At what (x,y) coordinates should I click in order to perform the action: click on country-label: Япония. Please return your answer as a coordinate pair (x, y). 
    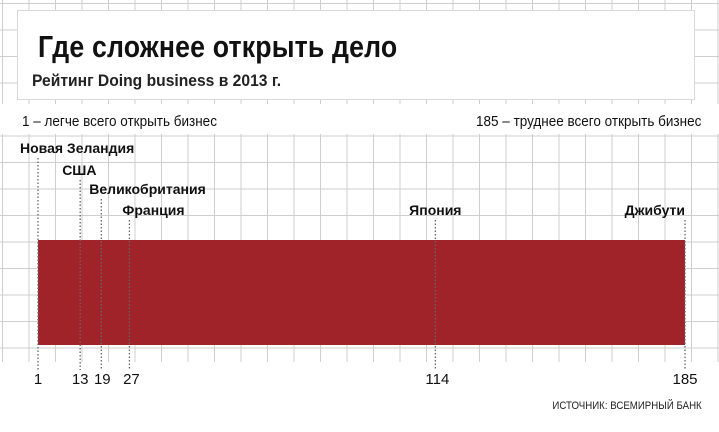
    Looking at the image, I should click on (435, 210).